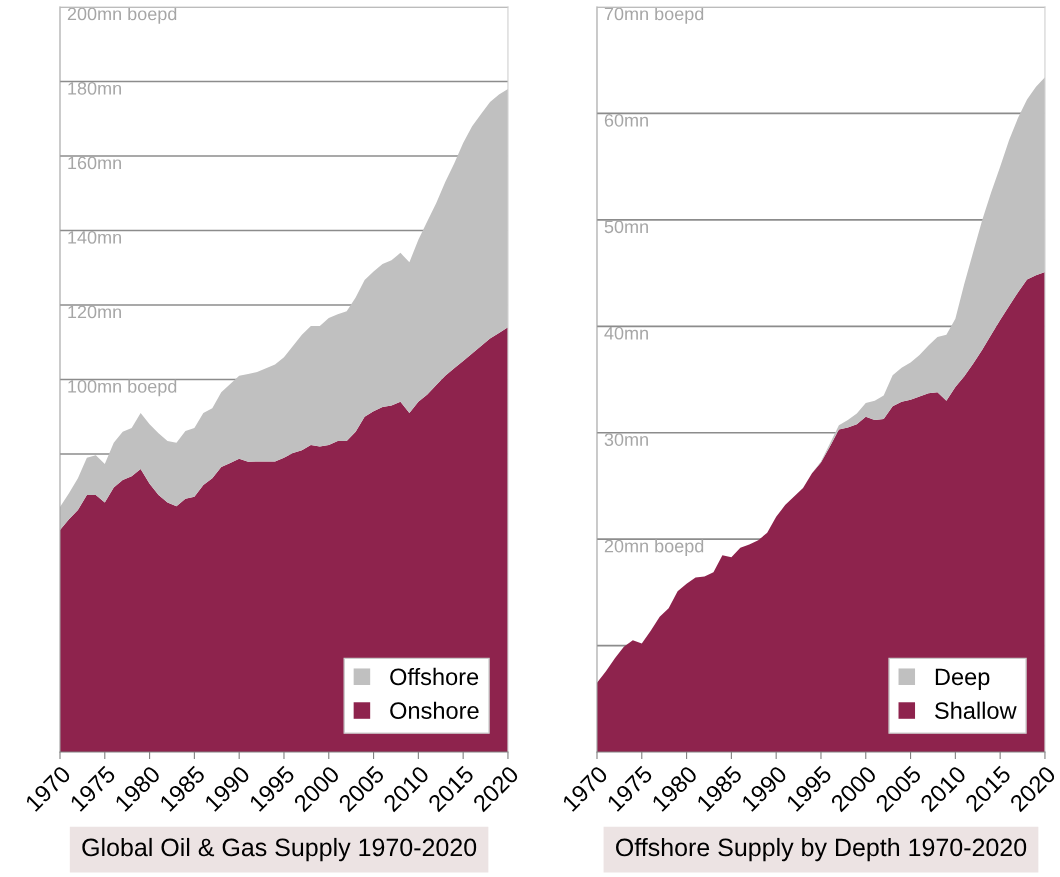  Describe the element at coordinates (279, 849) in the screenshot. I see `text: Global Oil & Gas Supply 1970-2020` at that location.